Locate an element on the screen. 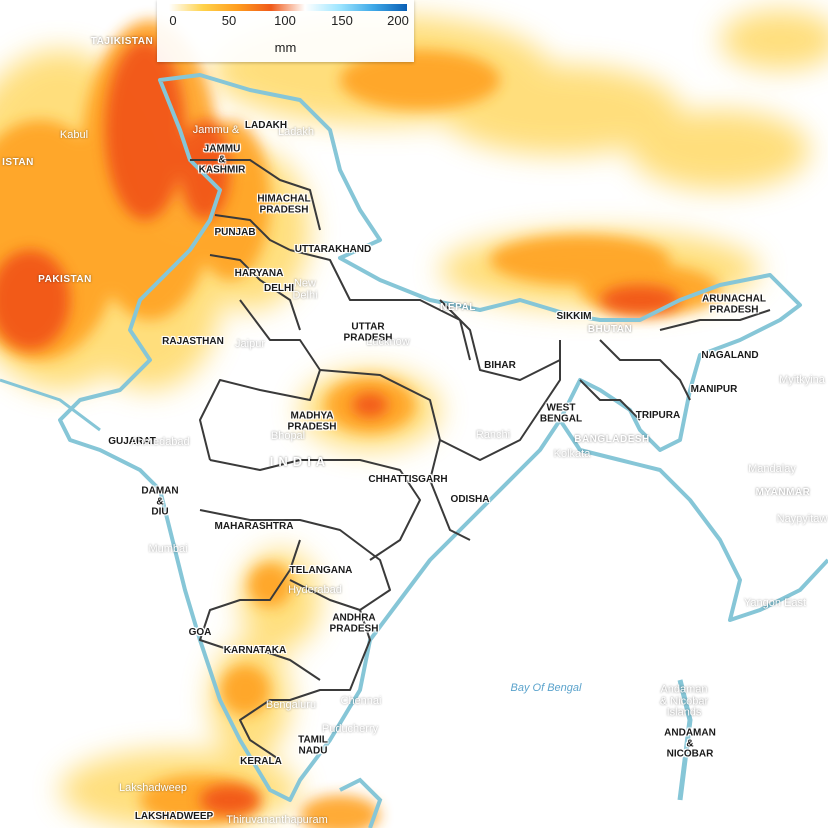 The image size is (828, 828). legend-tick-0: 0 is located at coordinates (173, 20).